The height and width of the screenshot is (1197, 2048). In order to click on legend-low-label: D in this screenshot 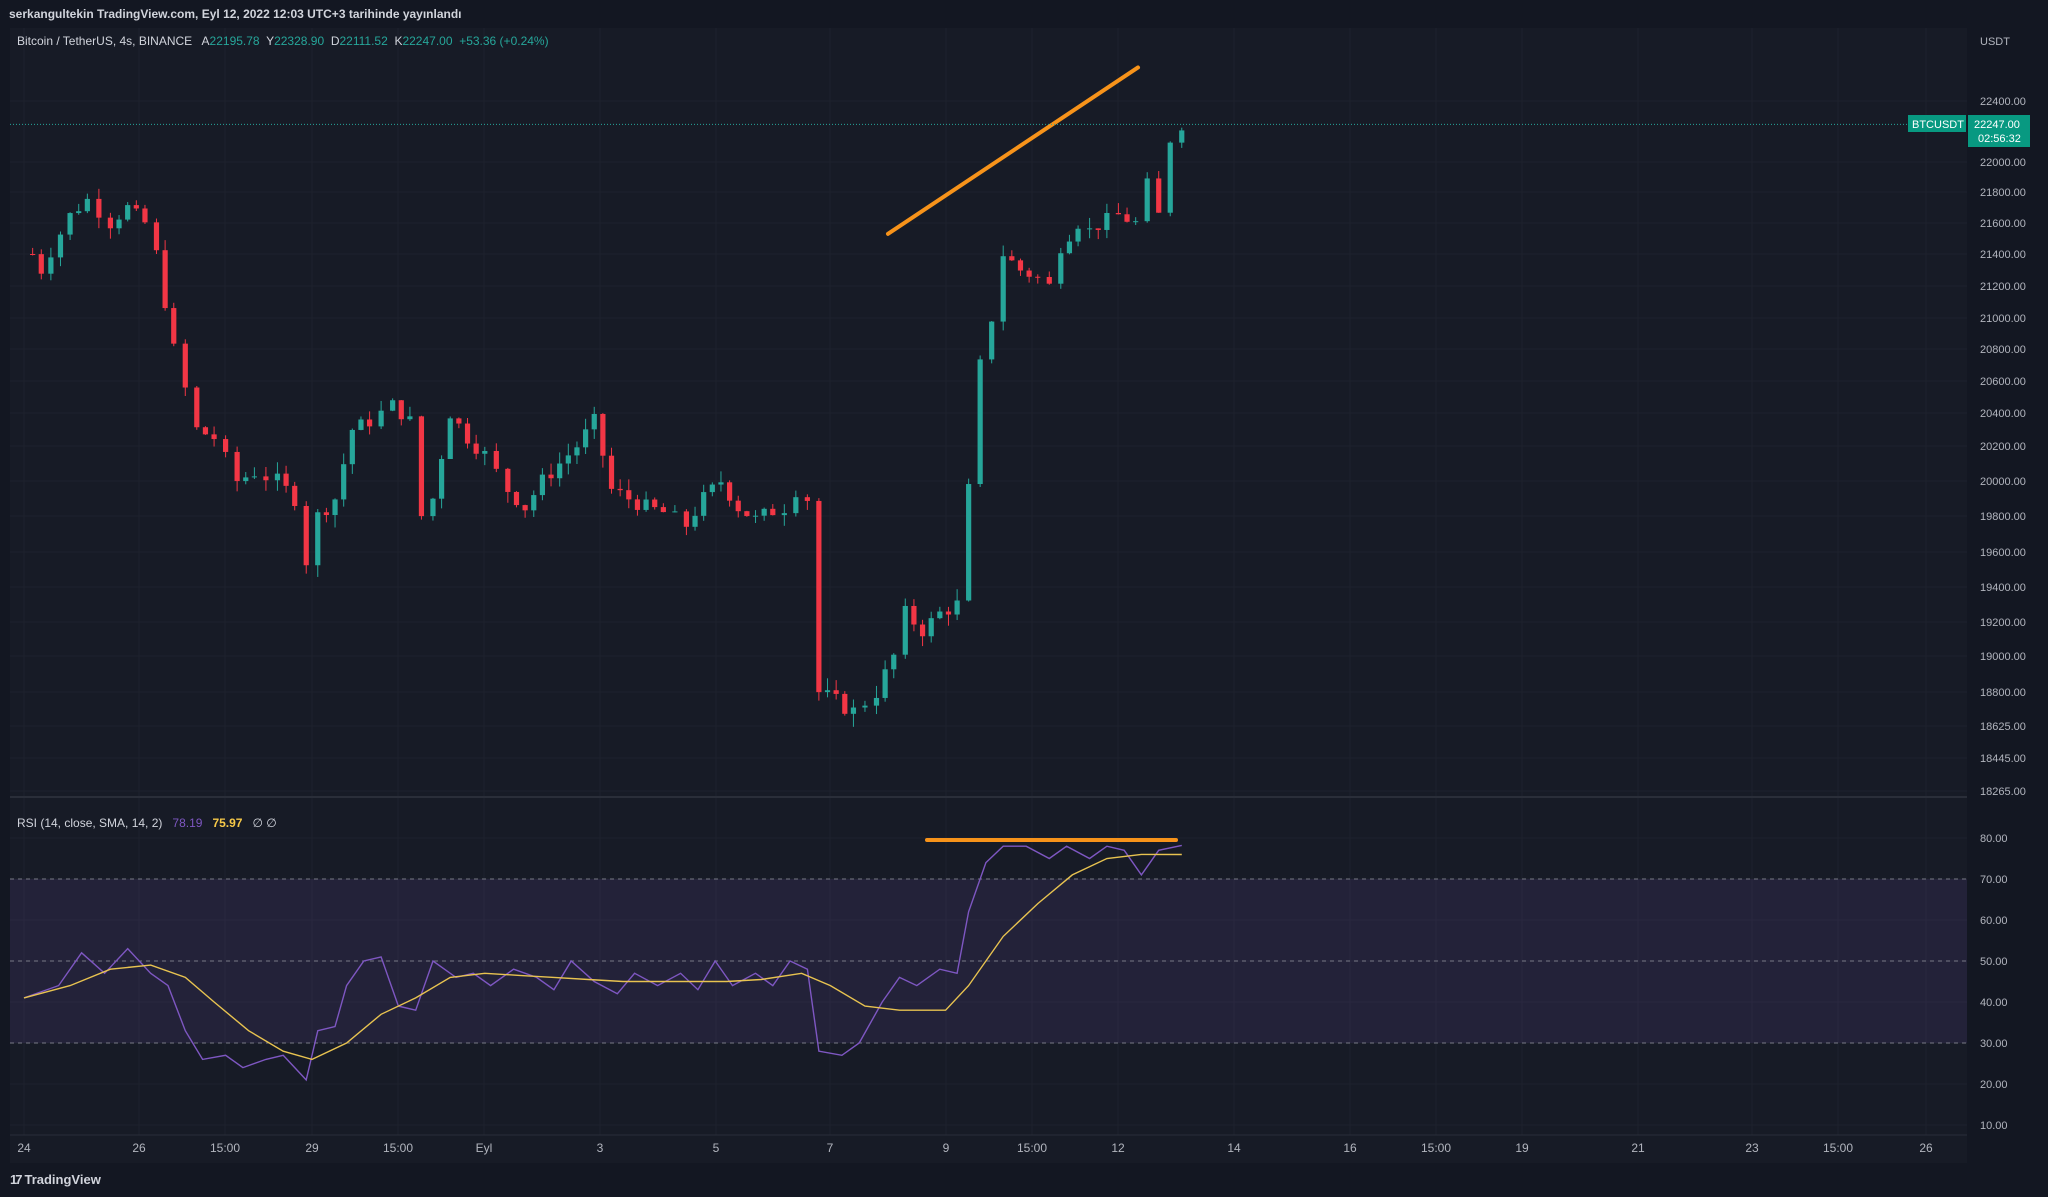, I will do `click(335, 41)`.